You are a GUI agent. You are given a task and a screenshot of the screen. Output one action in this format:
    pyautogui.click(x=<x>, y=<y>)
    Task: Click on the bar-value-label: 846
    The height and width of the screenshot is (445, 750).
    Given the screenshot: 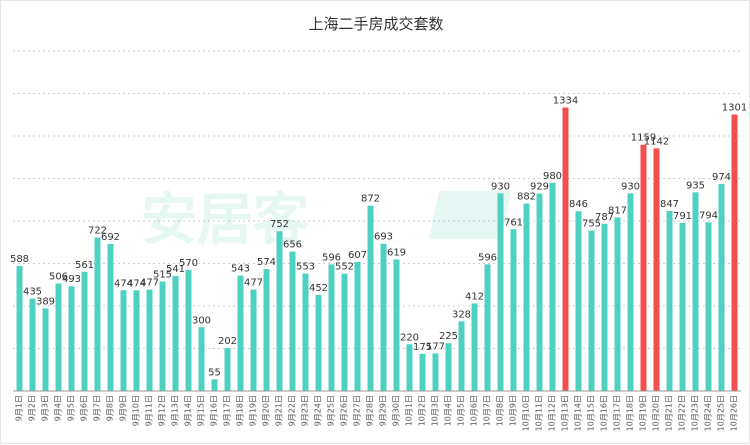 What is the action you would take?
    pyautogui.click(x=578, y=204)
    